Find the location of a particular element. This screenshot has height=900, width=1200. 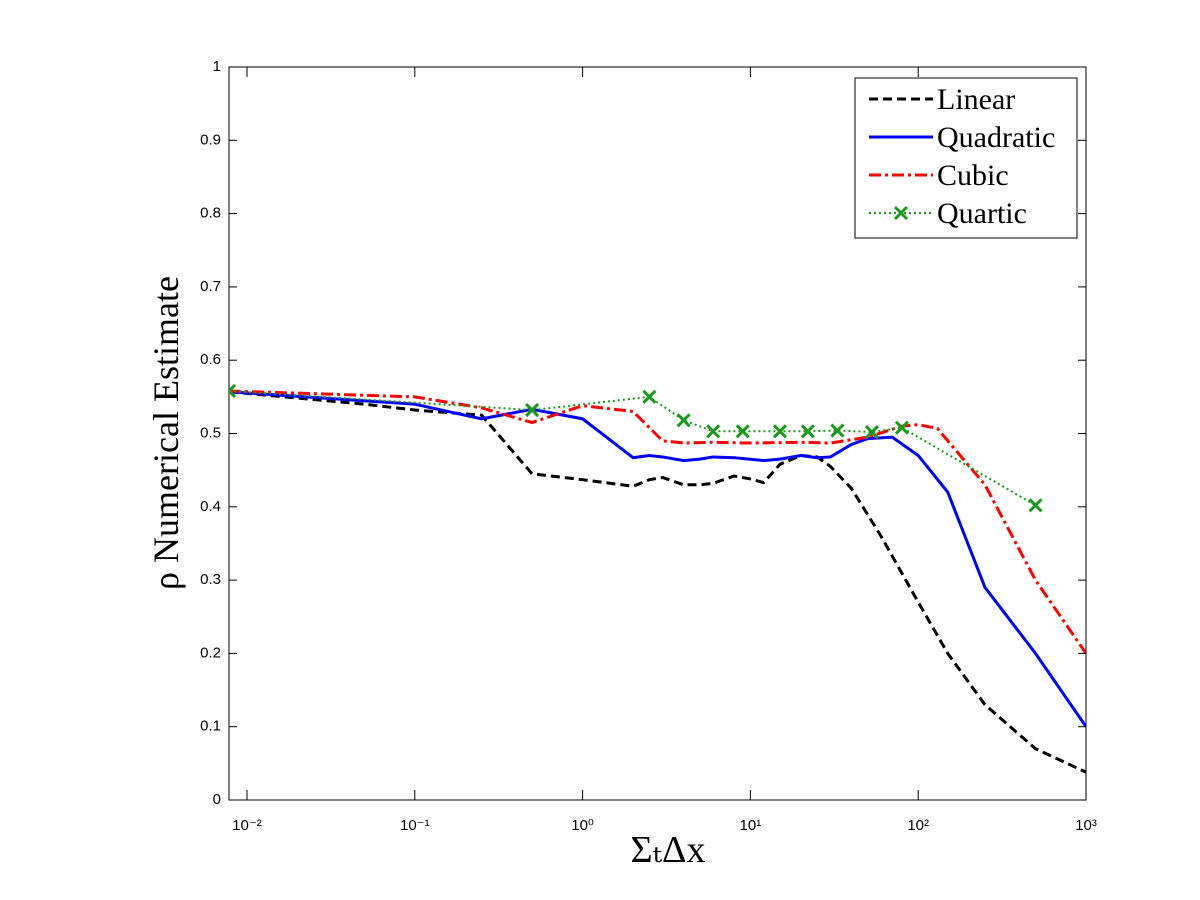

y-tick-label: 0 is located at coordinates (217, 799).